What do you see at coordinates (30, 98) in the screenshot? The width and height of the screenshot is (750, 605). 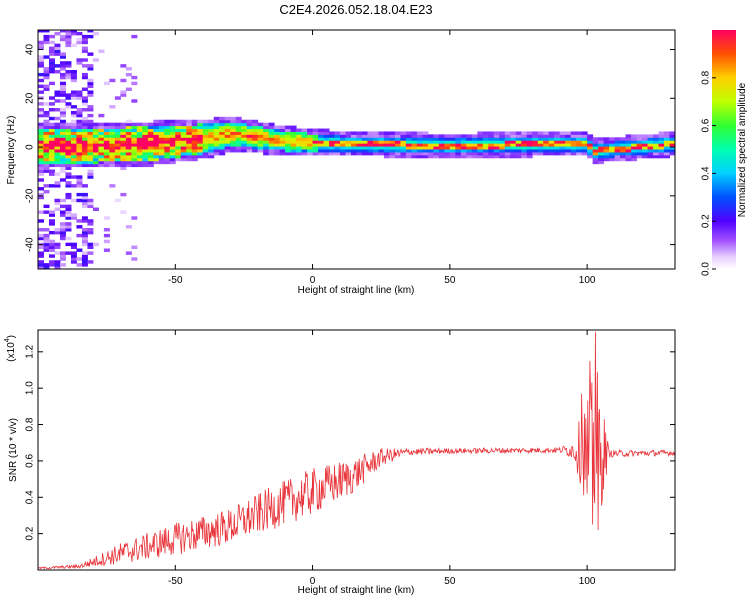 I see `y-tick-label: 20` at bounding box center [30, 98].